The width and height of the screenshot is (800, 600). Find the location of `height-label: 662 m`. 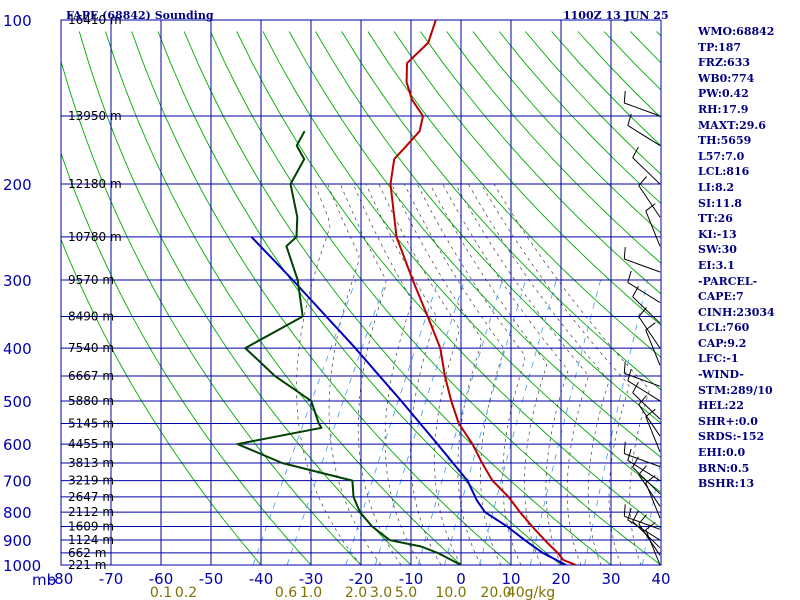

height-label: 662 m is located at coordinates (87, 553).